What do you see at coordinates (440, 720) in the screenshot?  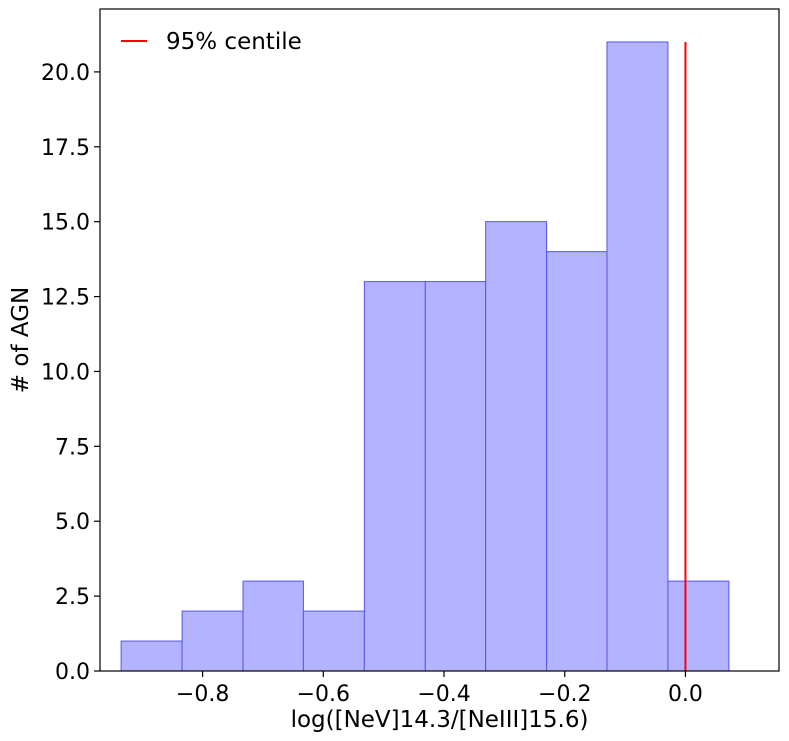 I see `x-axis-label: log([NeV]14.3/[NeIII]15.6)` at bounding box center [440, 720].